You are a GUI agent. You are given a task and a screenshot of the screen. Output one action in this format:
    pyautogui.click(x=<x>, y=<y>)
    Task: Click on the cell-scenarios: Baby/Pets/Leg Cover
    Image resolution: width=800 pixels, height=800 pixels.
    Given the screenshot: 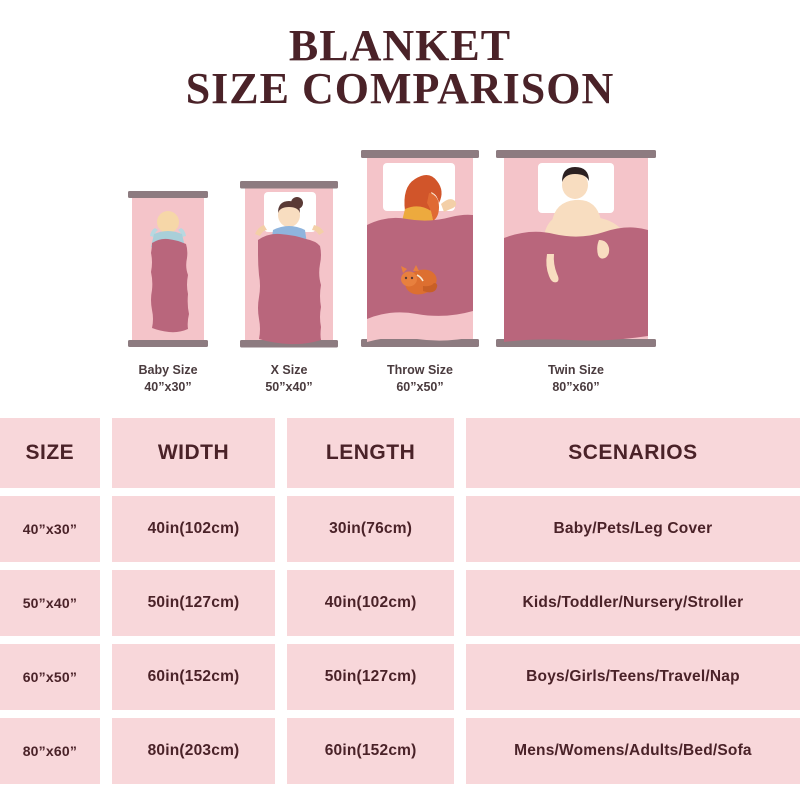 What is the action you would take?
    pyautogui.click(x=632, y=529)
    